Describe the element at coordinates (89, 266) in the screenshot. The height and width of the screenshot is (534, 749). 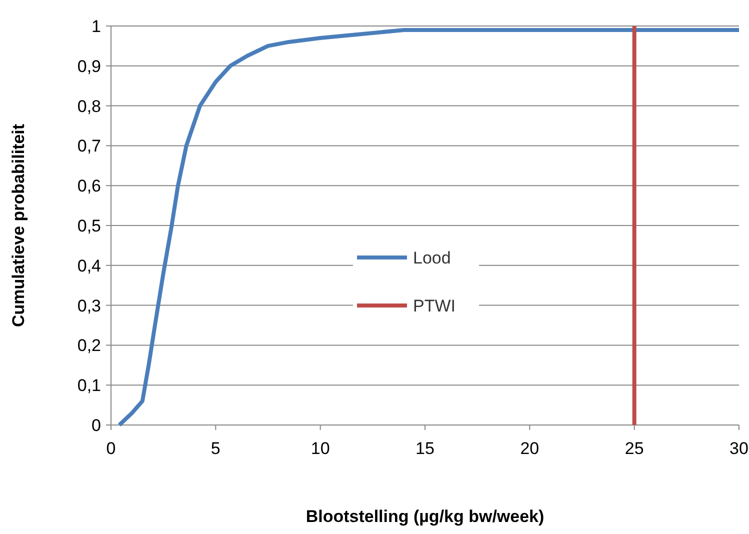
I see `y-tick-label: 0,4` at that location.